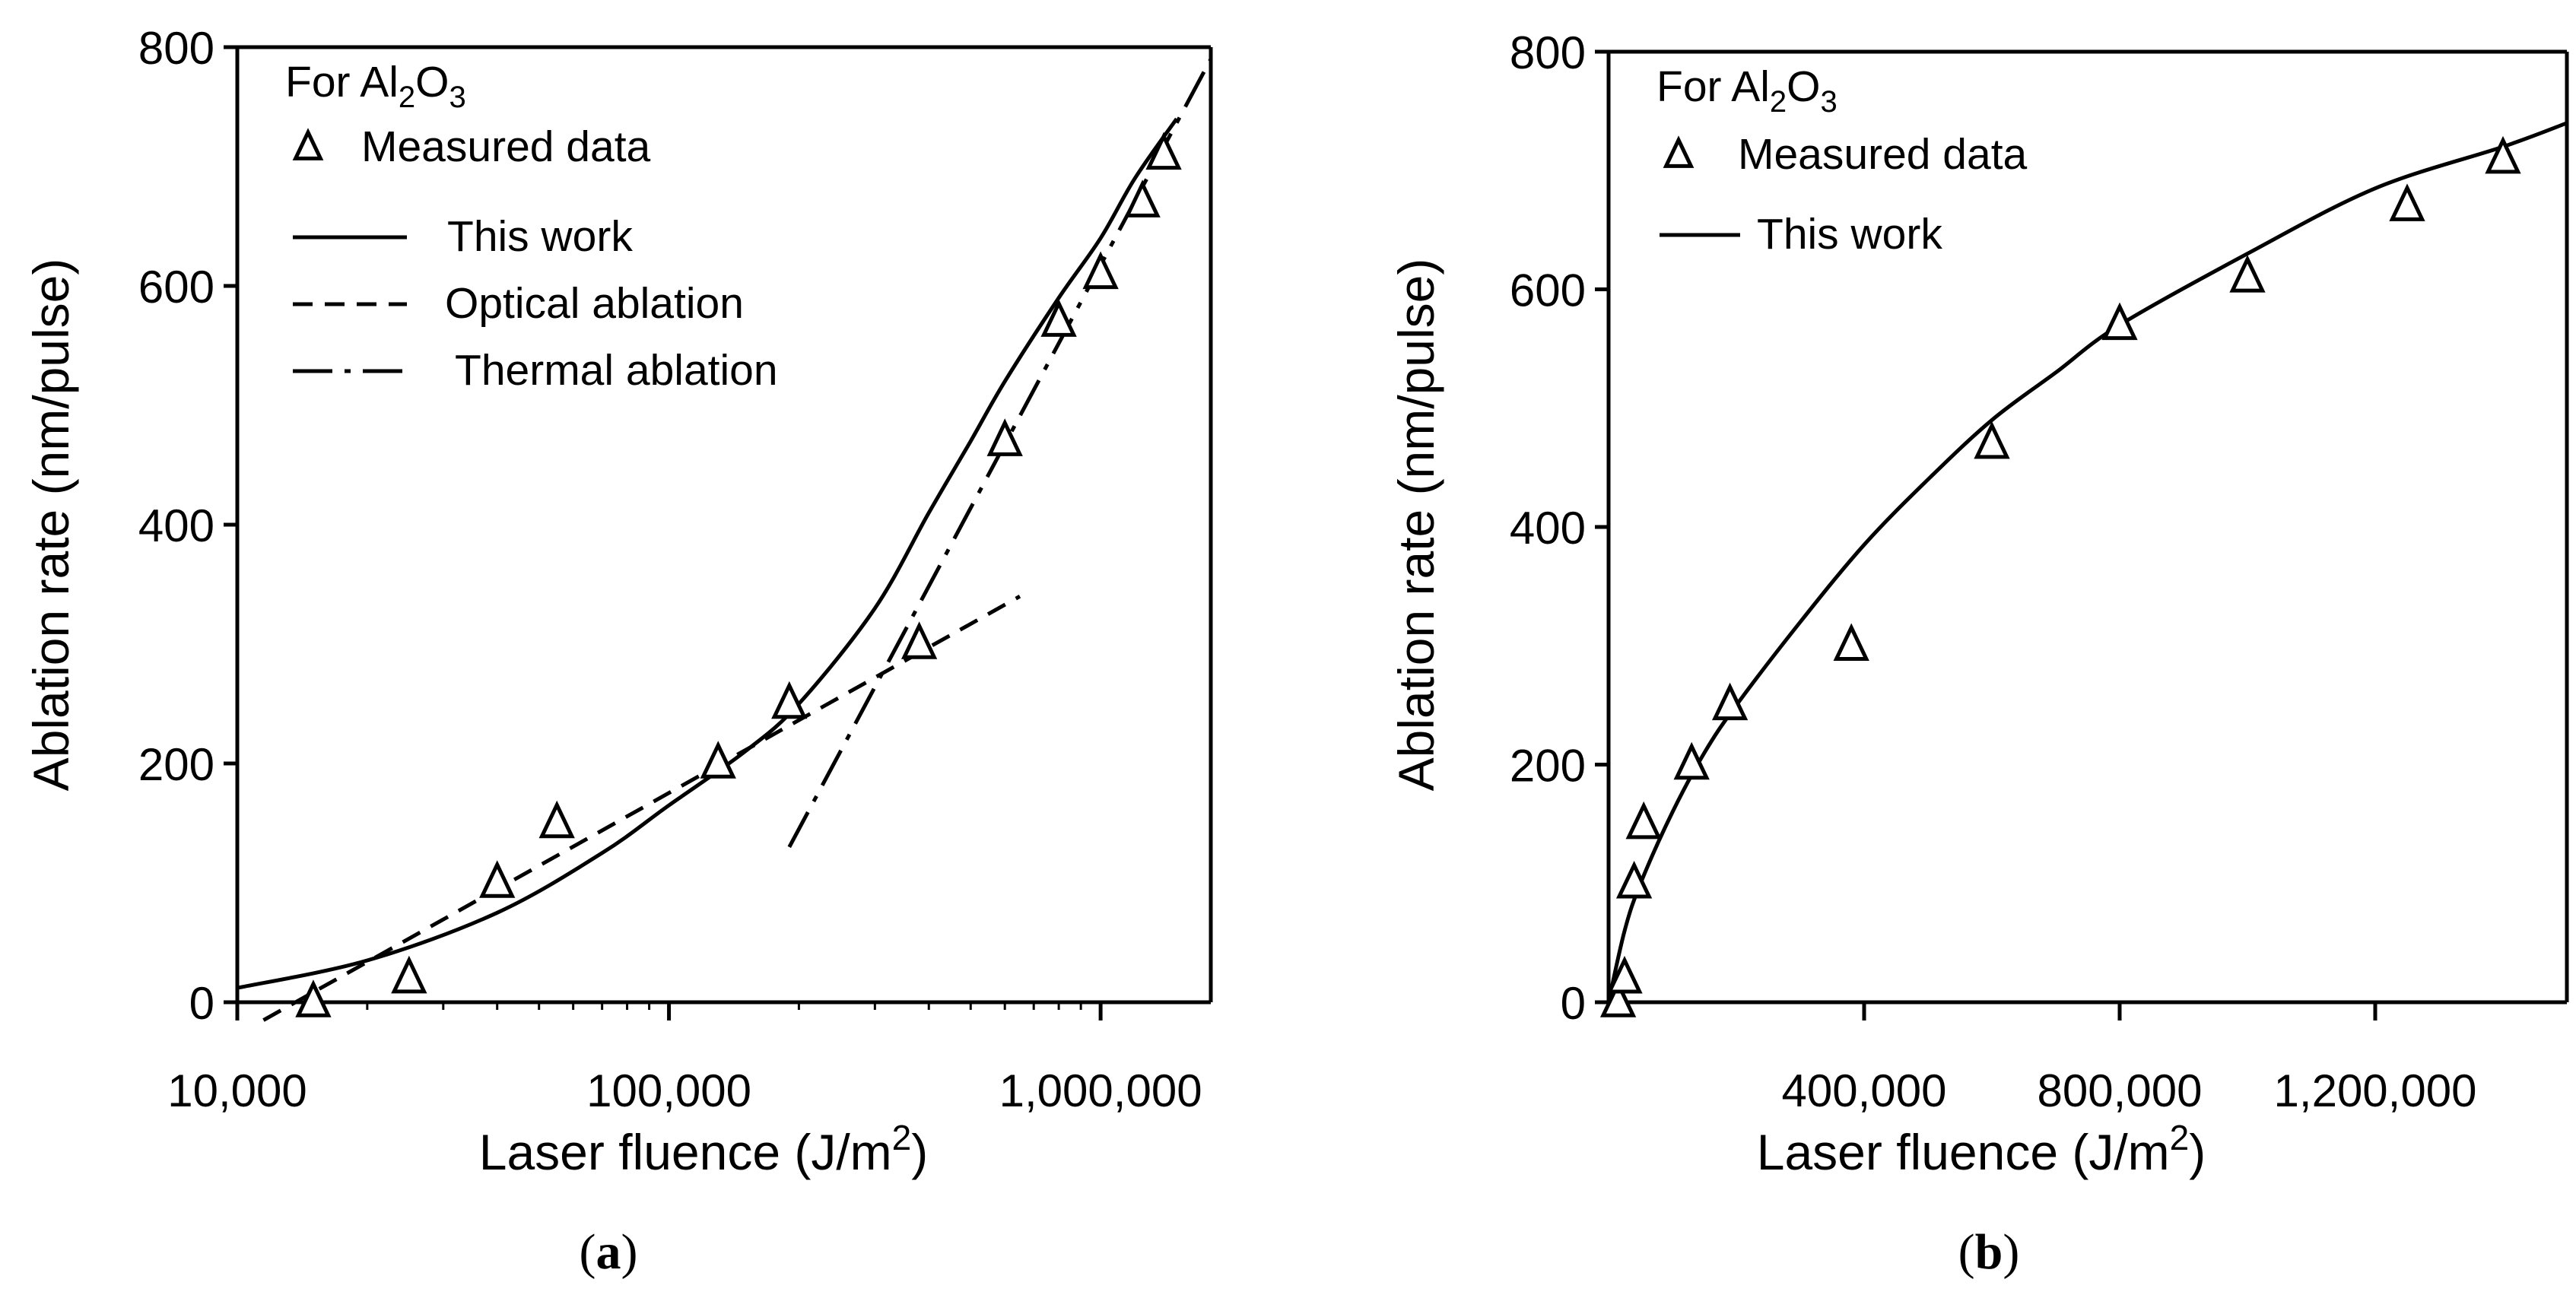  Describe the element at coordinates (616, 371) in the screenshot. I see `legend-label: Thermal ablation` at that location.